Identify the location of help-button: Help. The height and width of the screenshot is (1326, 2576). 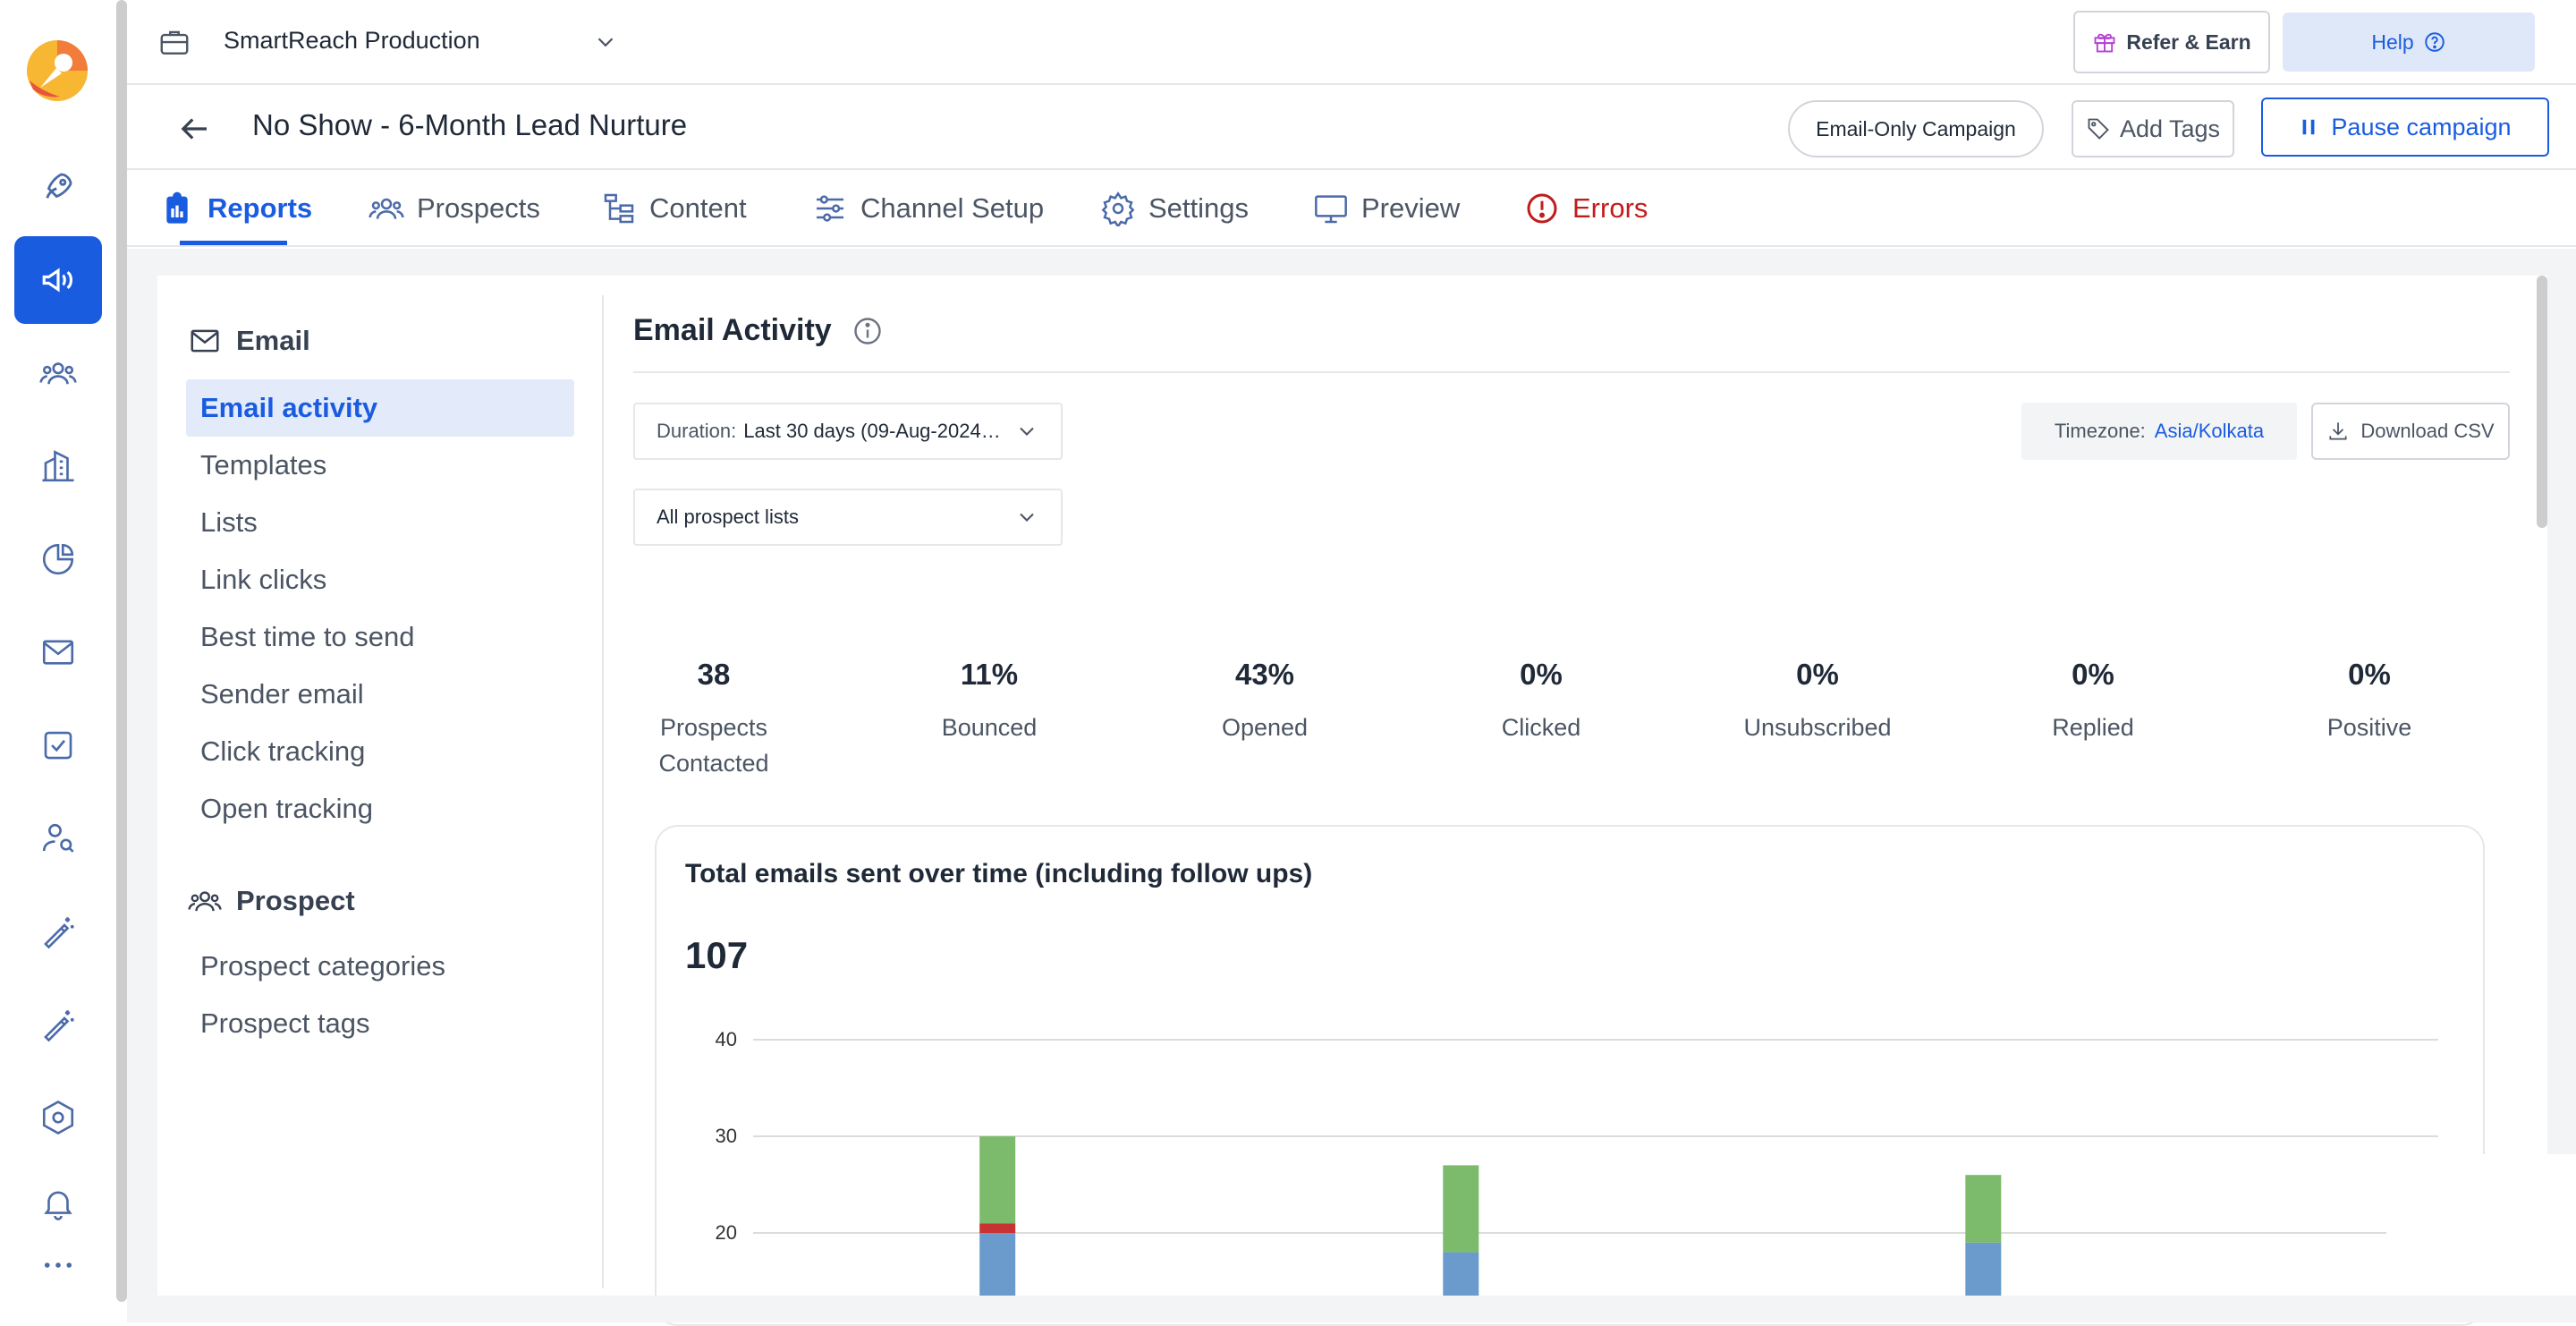
(2409, 42).